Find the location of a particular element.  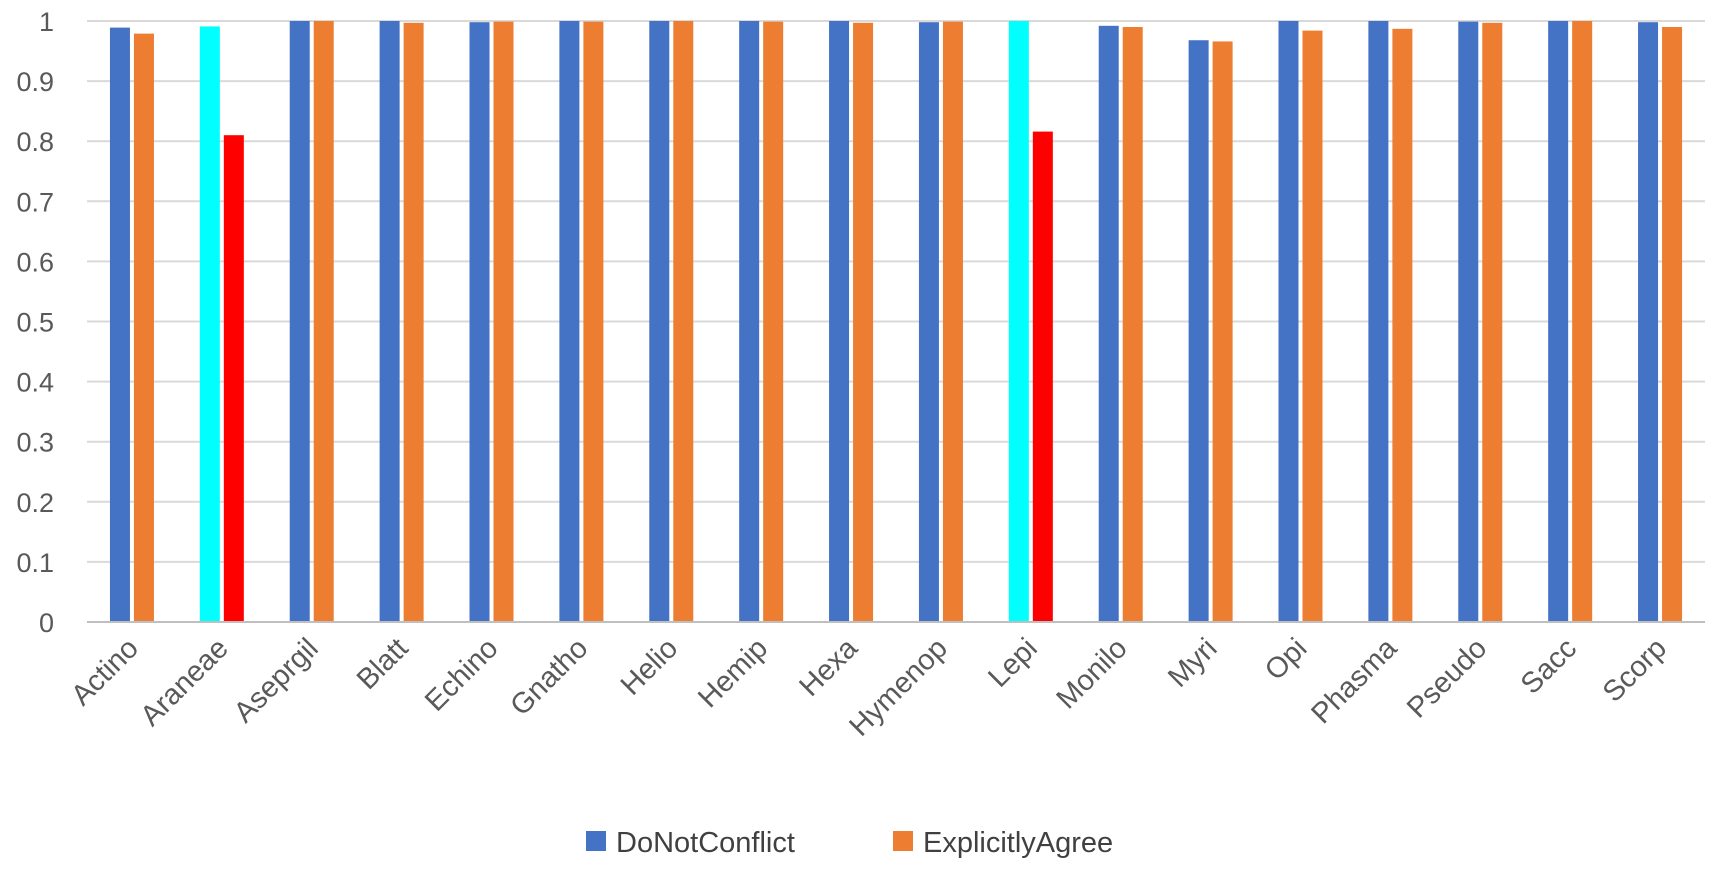

x-tick-label-helio: Helio is located at coordinates (649, 666).